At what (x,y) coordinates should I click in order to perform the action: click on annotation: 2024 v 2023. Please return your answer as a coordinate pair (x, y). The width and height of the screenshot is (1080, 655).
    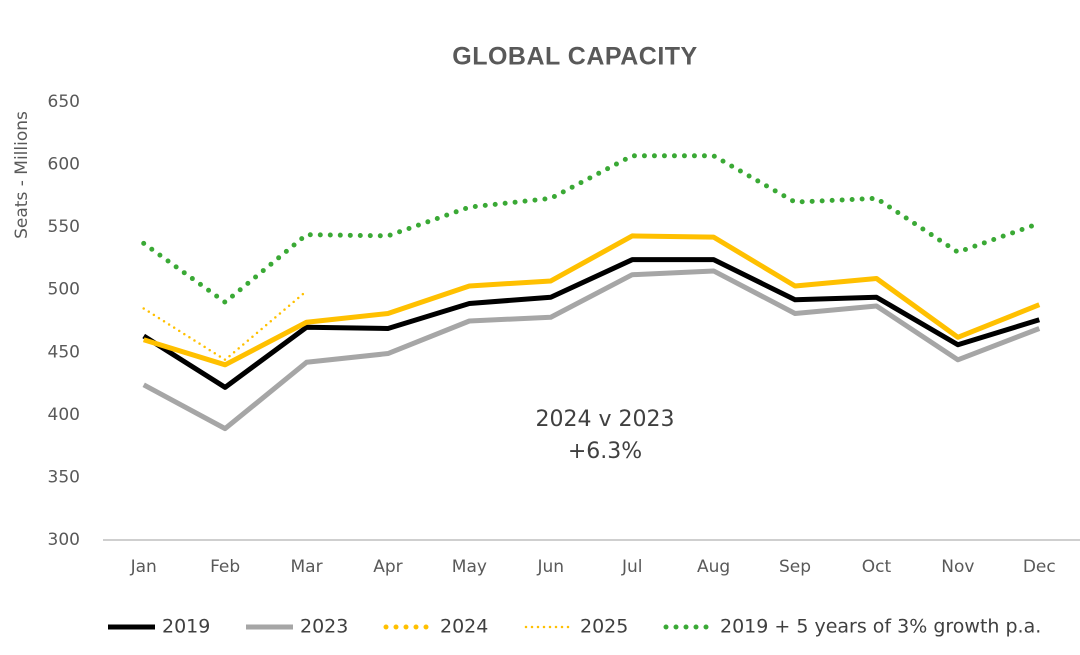
    Looking at the image, I should click on (605, 419).